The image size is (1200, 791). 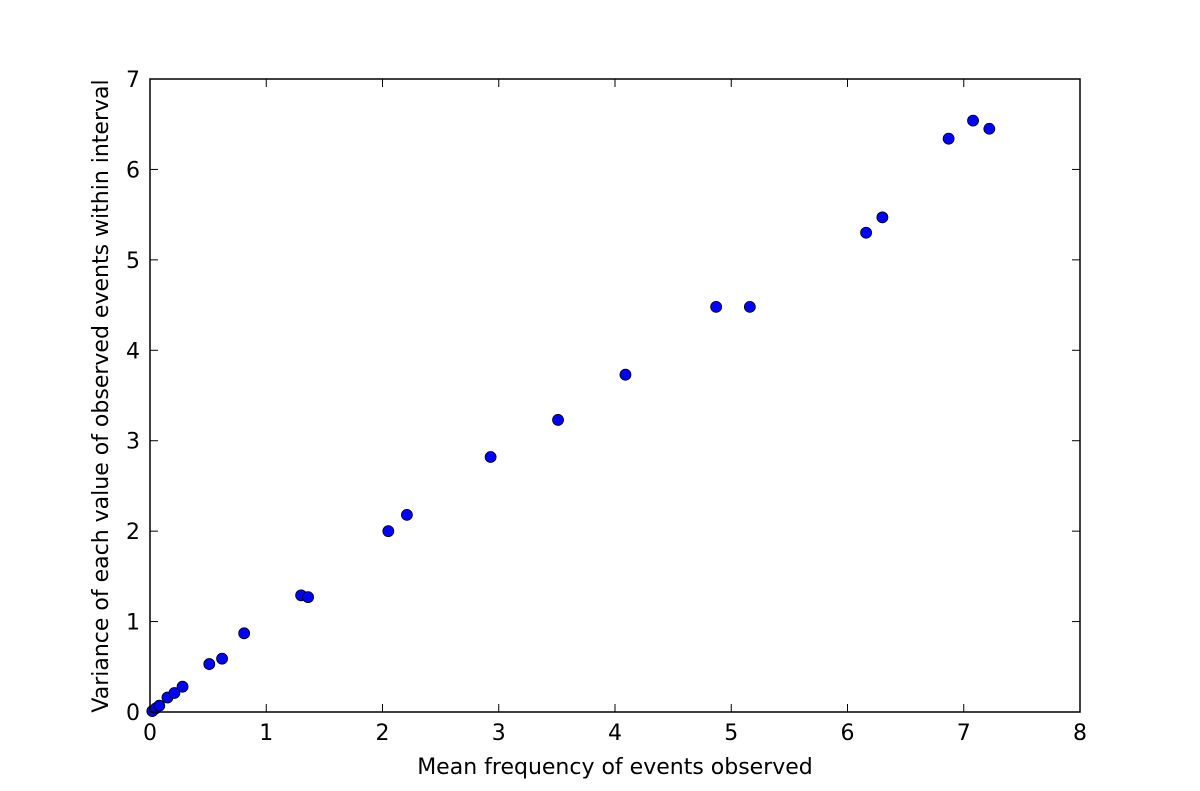 What do you see at coordinates (133, 351) in the screenshot?
I see `y-tick-label: 4` at bounding box center [133, 351].